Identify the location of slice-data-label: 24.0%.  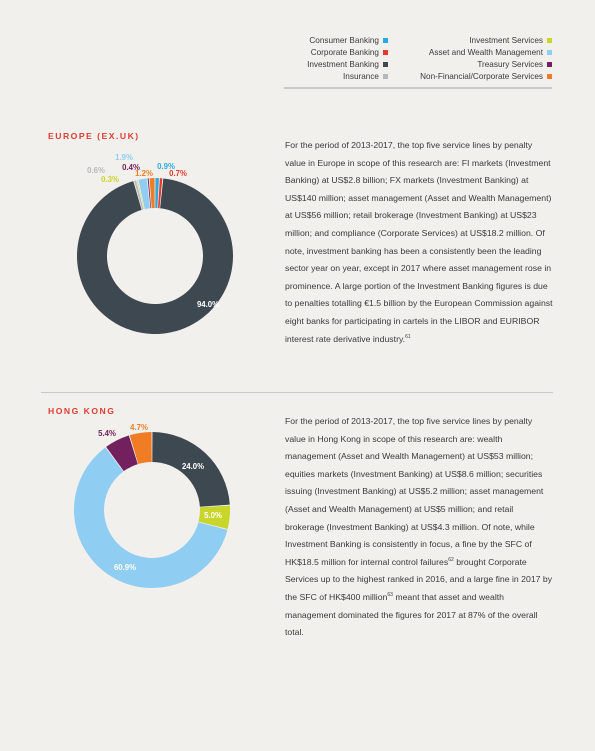
(193, 466).